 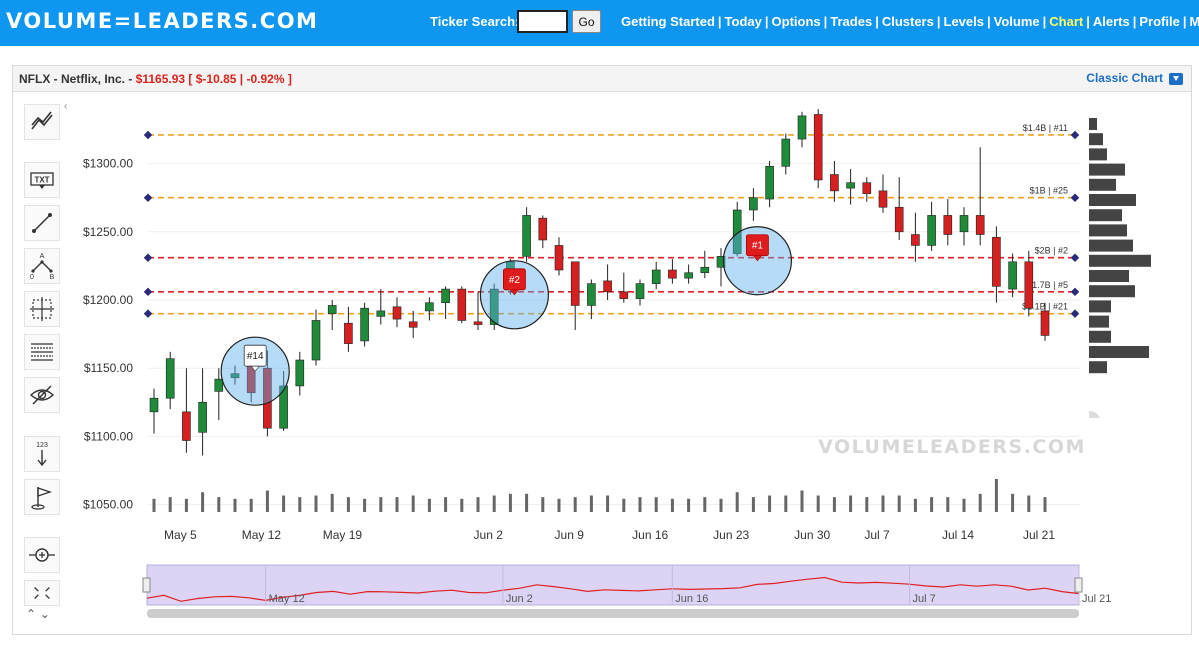 I want to click on flag-marker-tool-button, so click(x=42, y=497).